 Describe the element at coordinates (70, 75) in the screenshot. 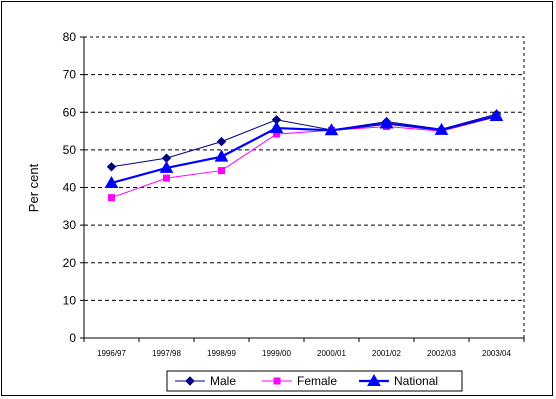

I see `y-tick-label: 70` at that location.